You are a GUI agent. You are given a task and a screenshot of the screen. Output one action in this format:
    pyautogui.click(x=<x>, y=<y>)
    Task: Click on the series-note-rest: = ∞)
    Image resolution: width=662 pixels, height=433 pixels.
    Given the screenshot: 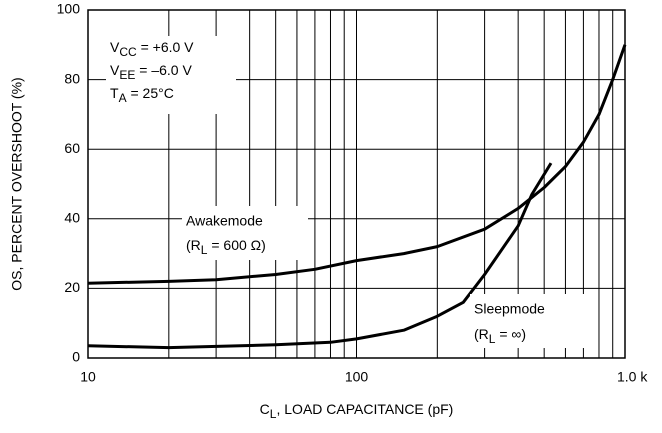 What is the action you would take?
    pyautogui.click(x=510, y=334)
    